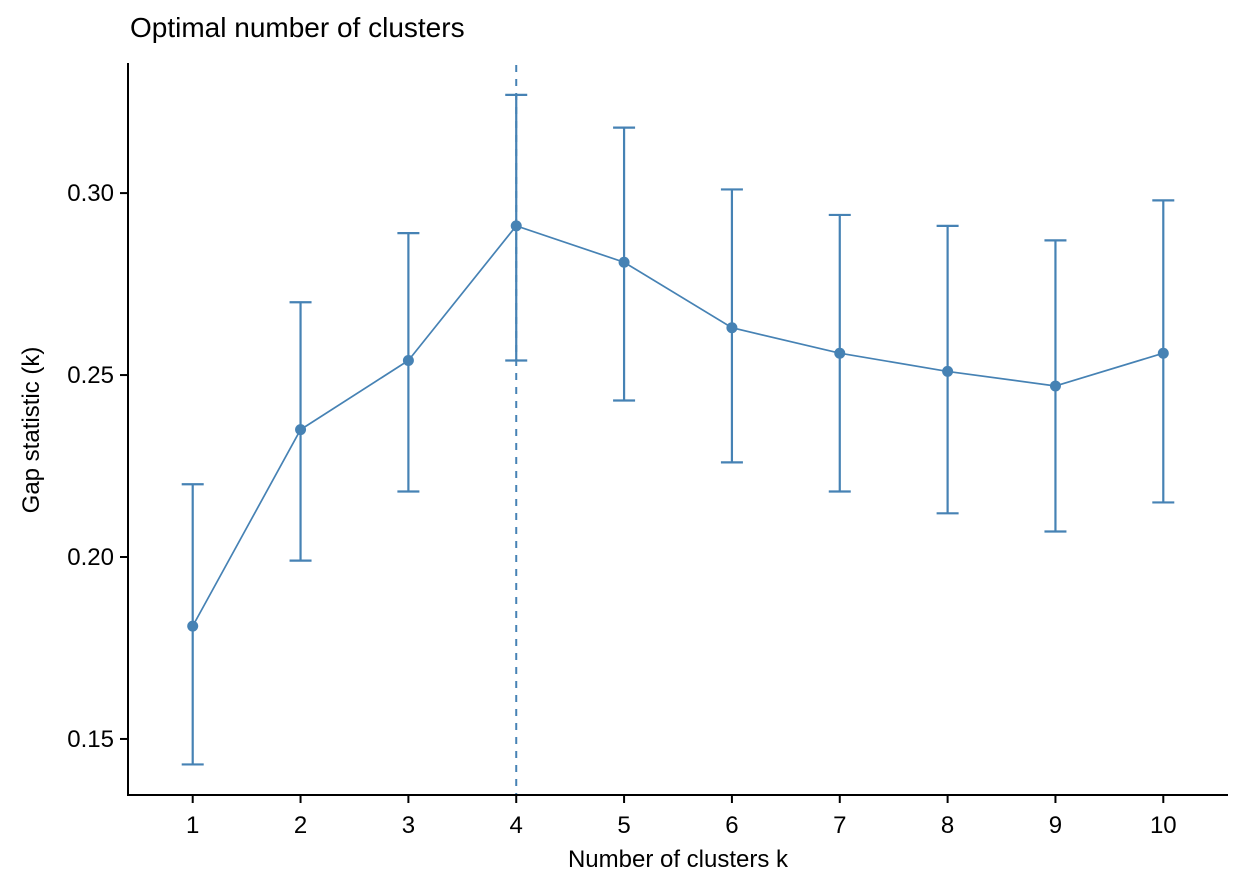 This screenshot has width=1240, height=886. Describe the element at coordinates (90, 557) in the screenshot. I see `y-tick-label: 0.20` at that location.